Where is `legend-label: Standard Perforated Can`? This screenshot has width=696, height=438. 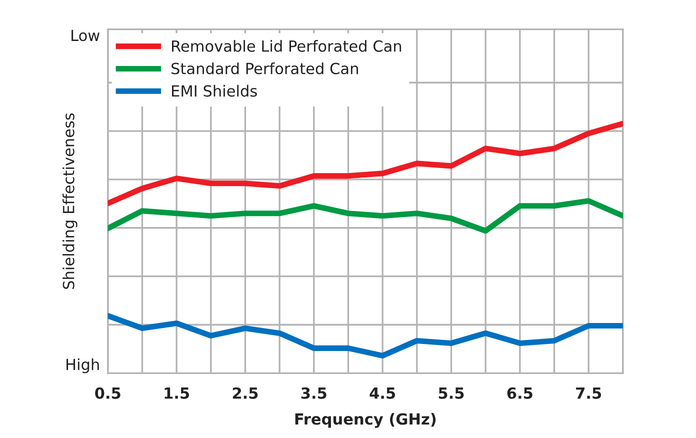
legend-label: Standard Perforated Can is located at coordinates (265, 68).